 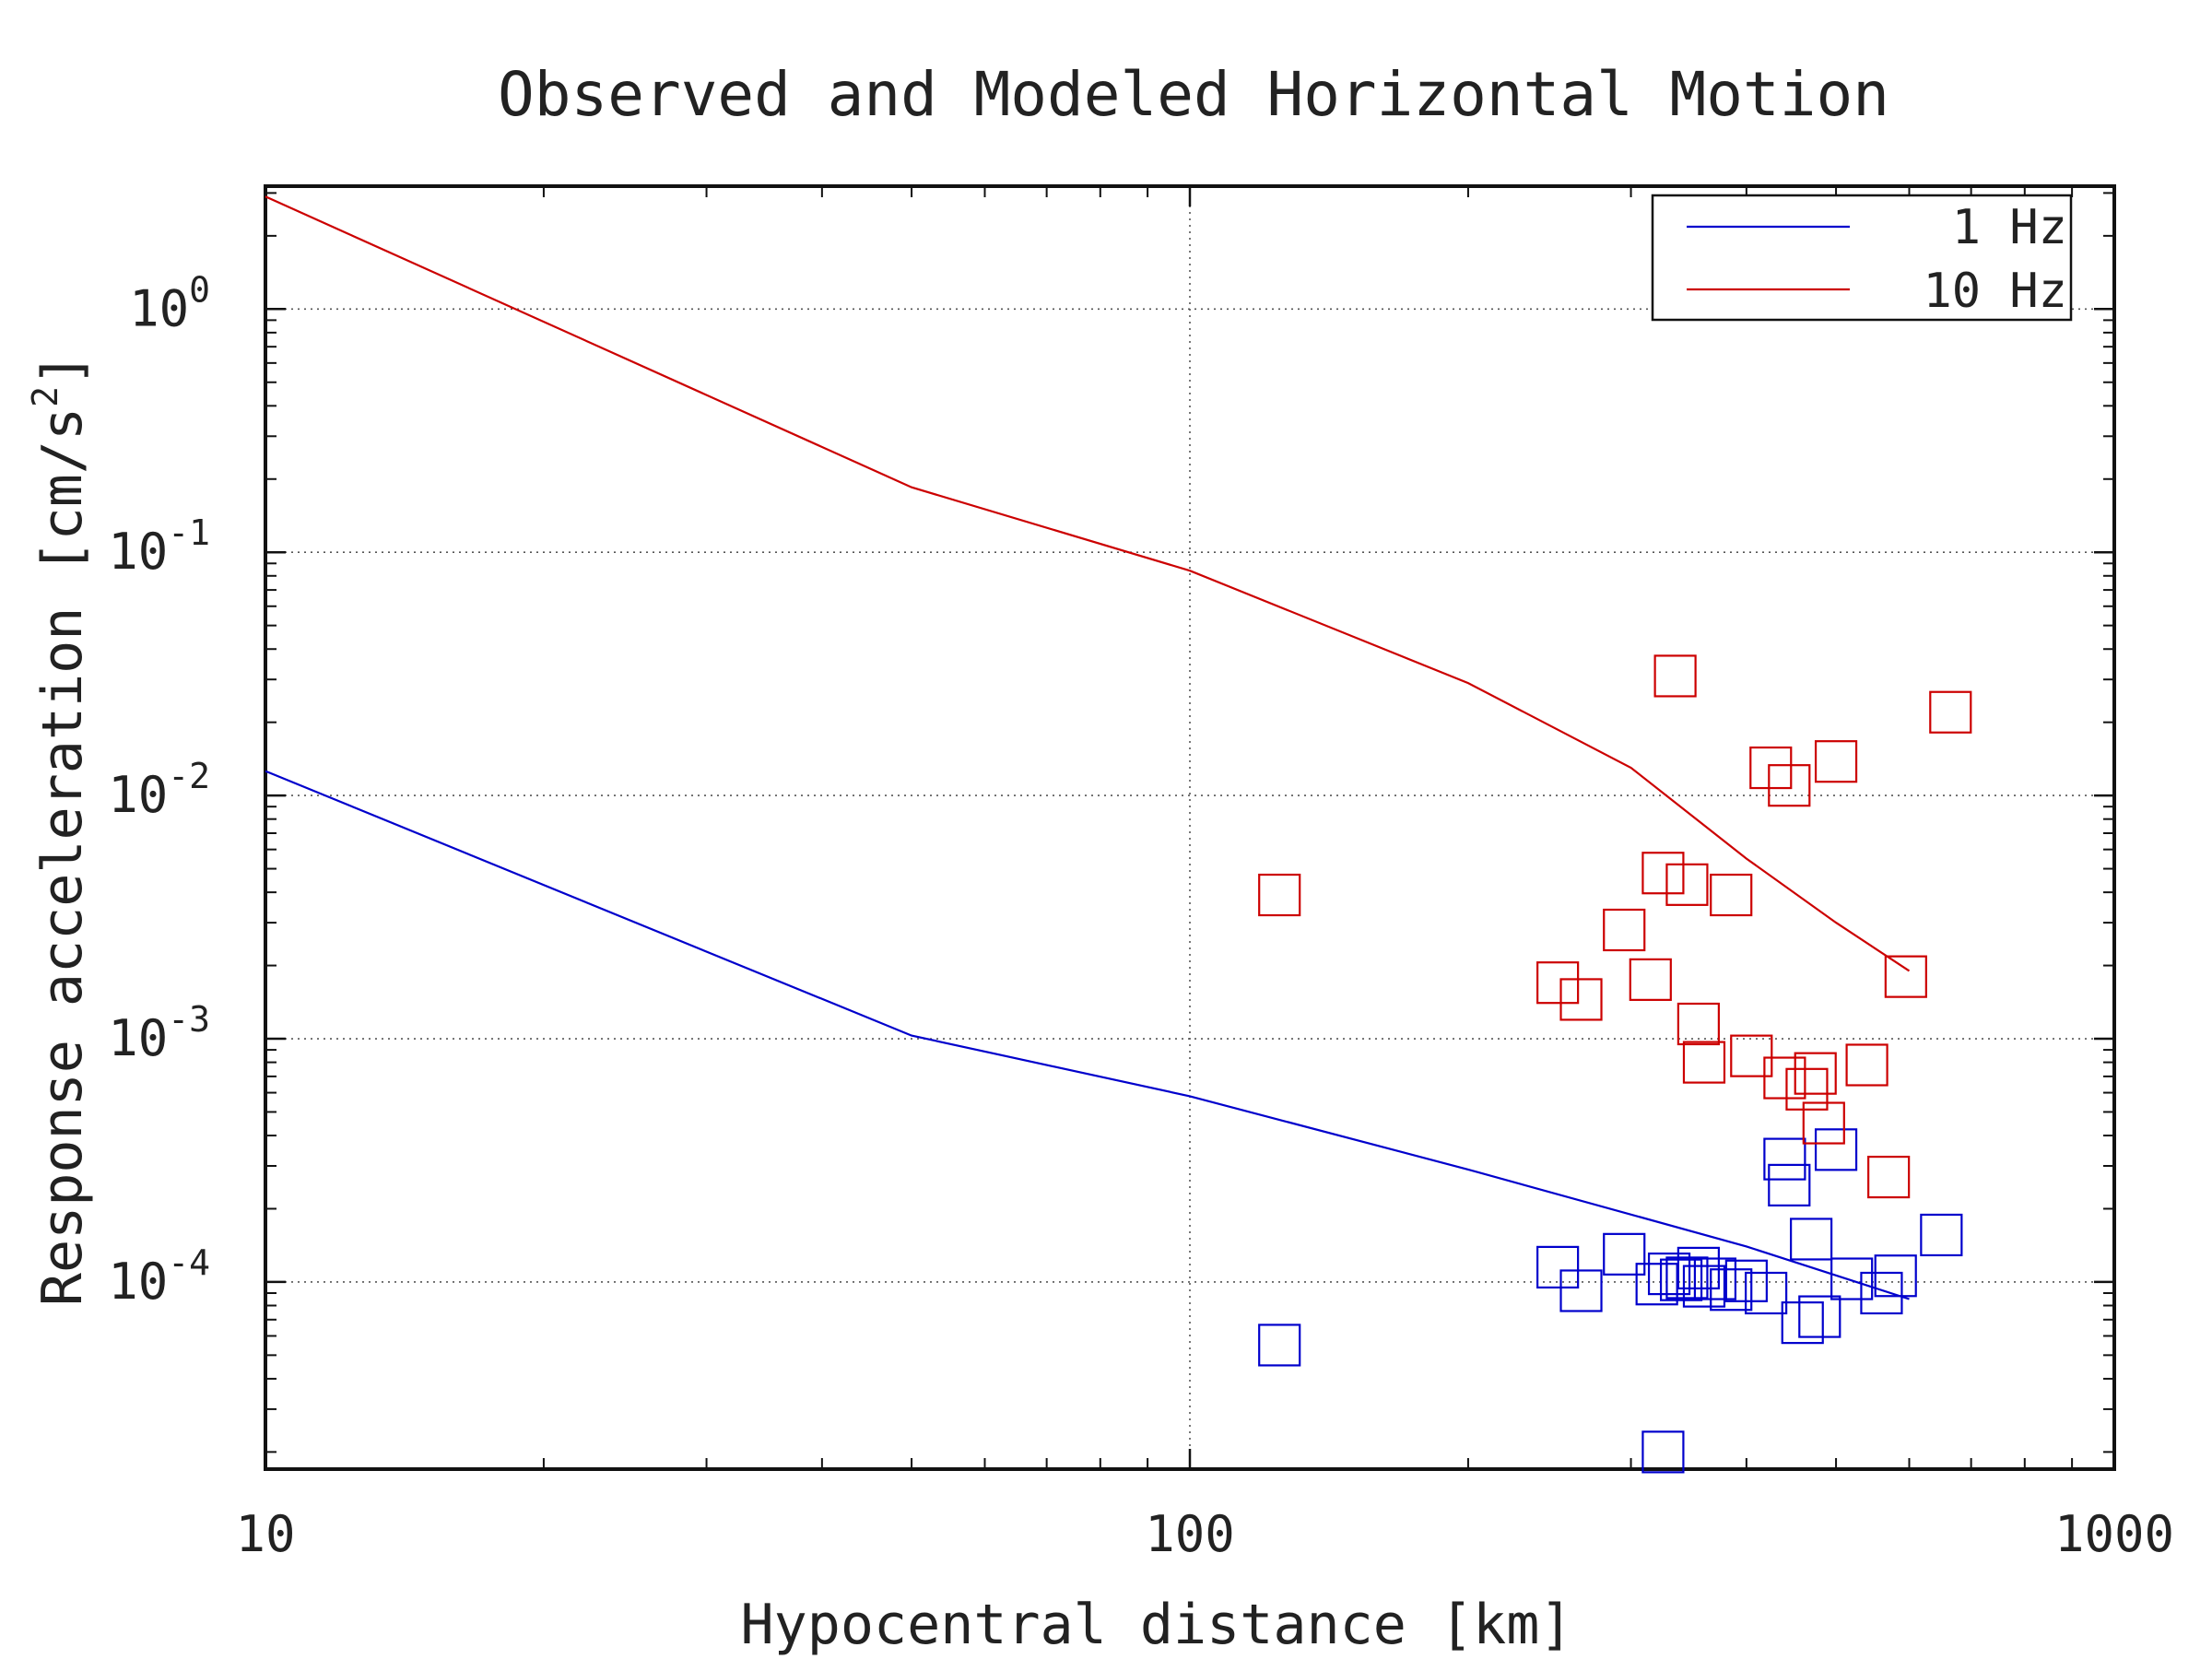 I want to click on y-tick-label: 10⁻³, so click(x=159, y=1033).